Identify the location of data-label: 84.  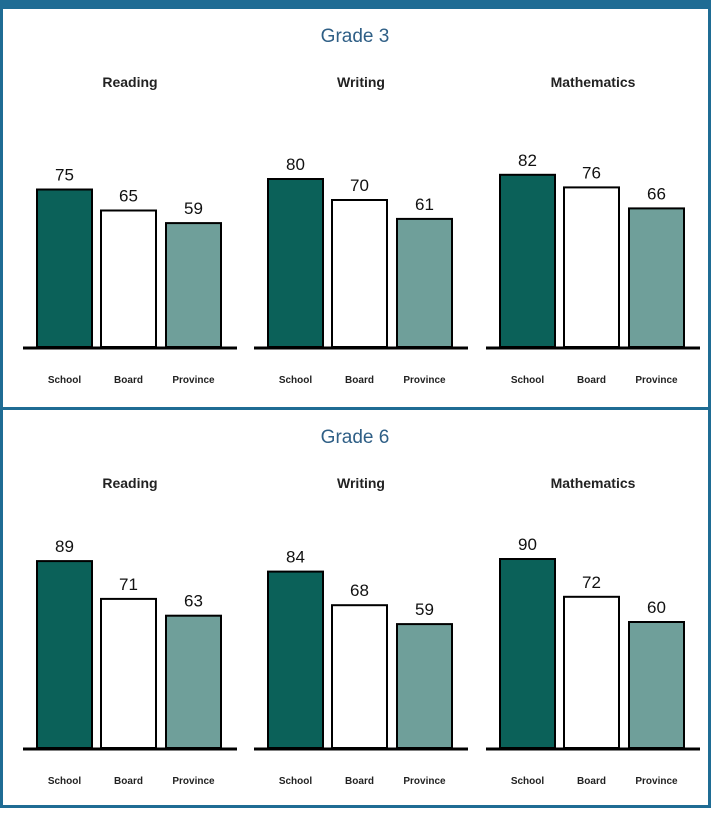
(295, 557).